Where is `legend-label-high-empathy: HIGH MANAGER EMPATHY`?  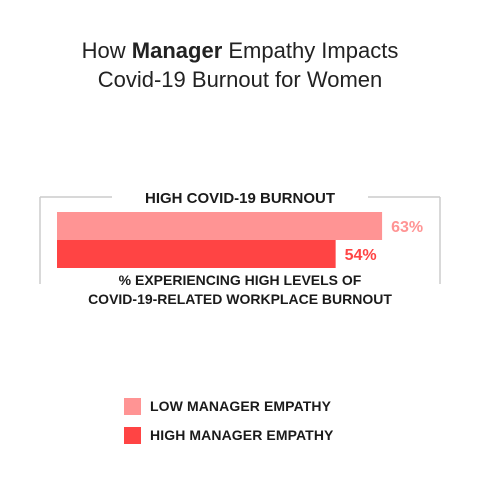
legend-label-high-empathy: HIGH MANAGER EMPATHY is located at coordinates (242, 435).